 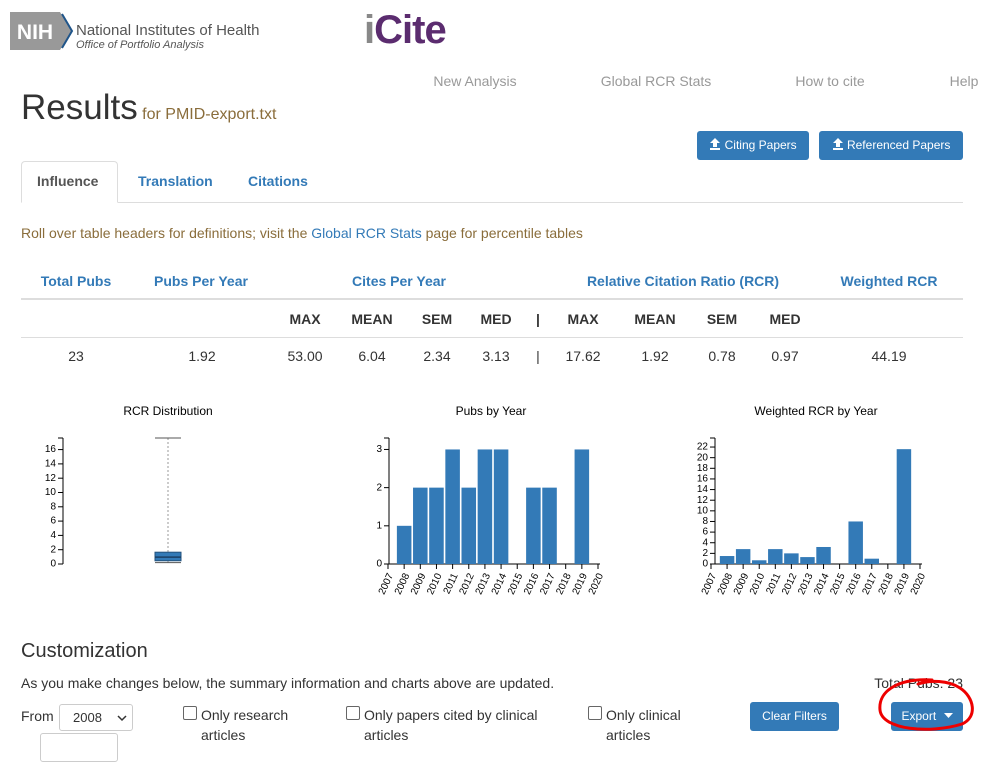 I want to click on custom-title: Customization, so click(x=84, y=651).